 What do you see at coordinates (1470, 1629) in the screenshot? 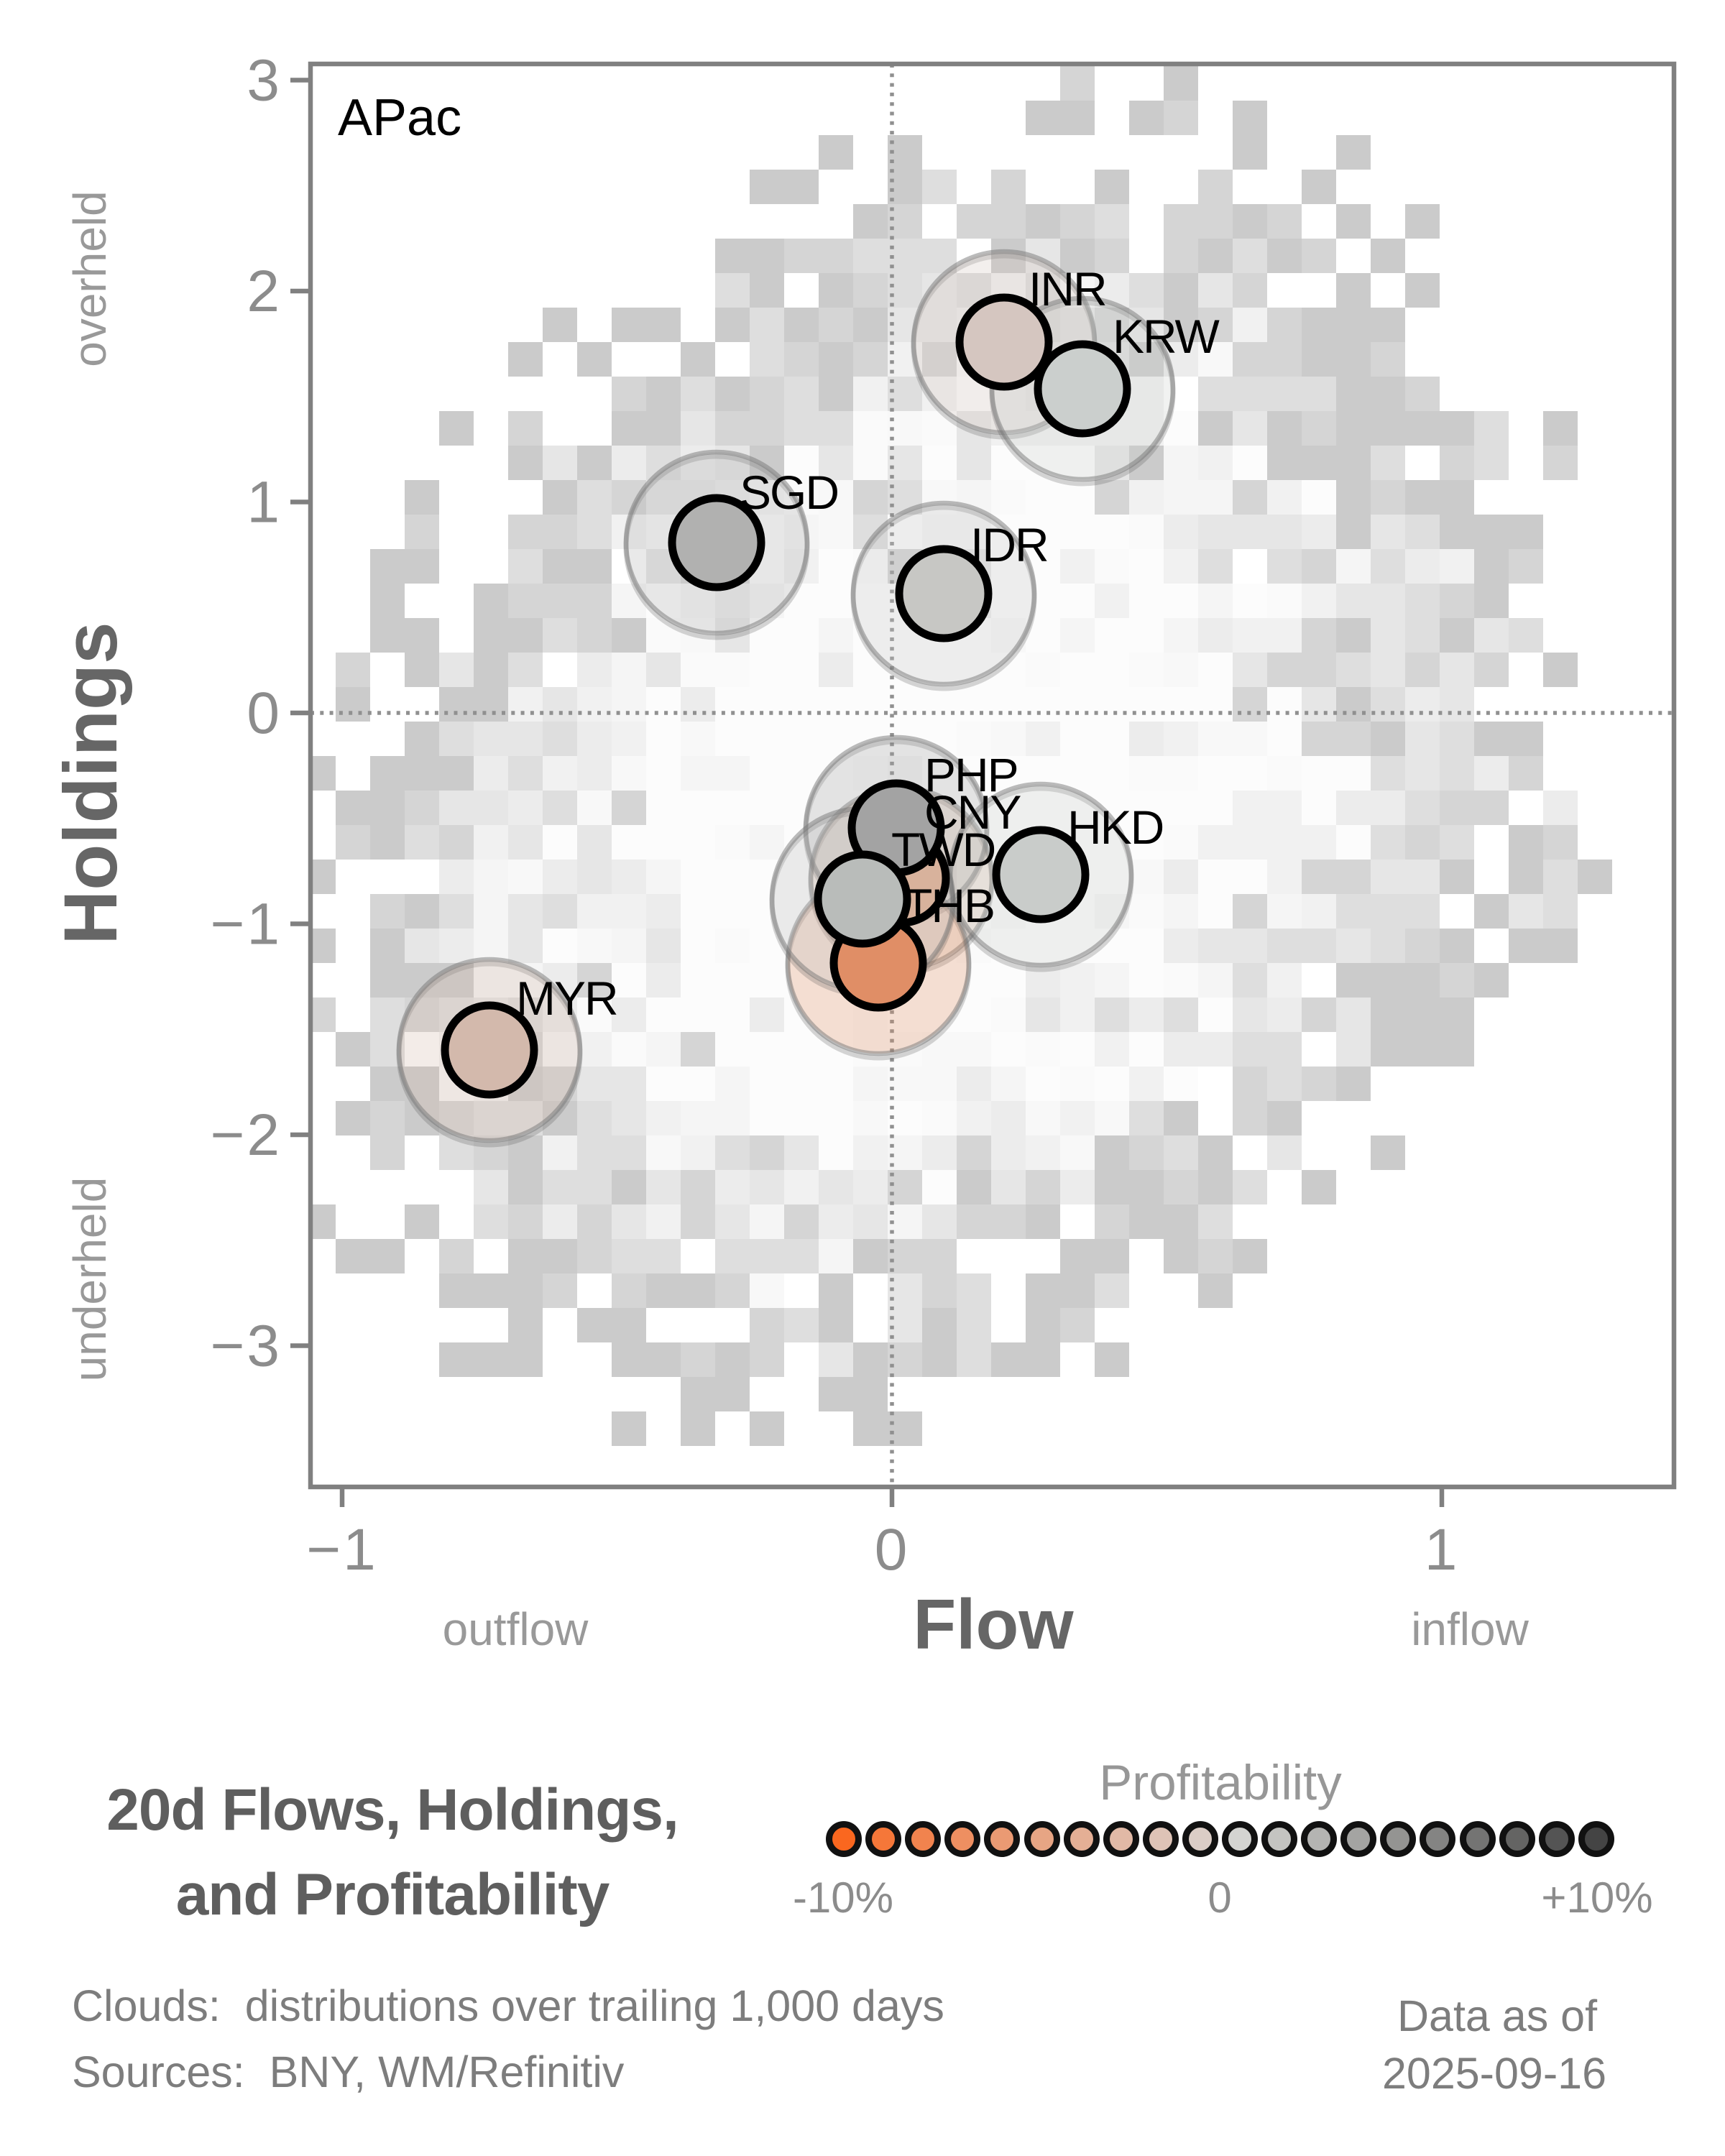
I see `svg-text: inflow` at bounding box center [1470, 1629].